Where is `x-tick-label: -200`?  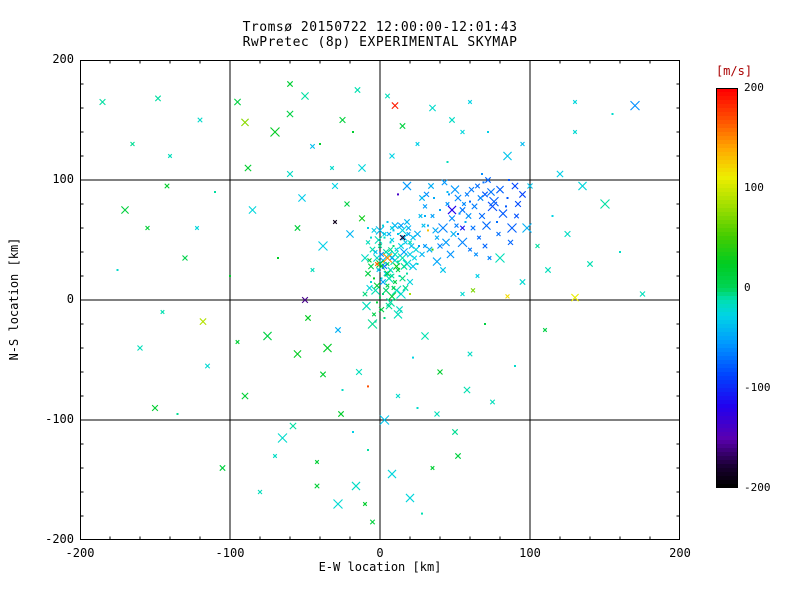
x-tick-label: -200 is located at coordinates (80, 553).